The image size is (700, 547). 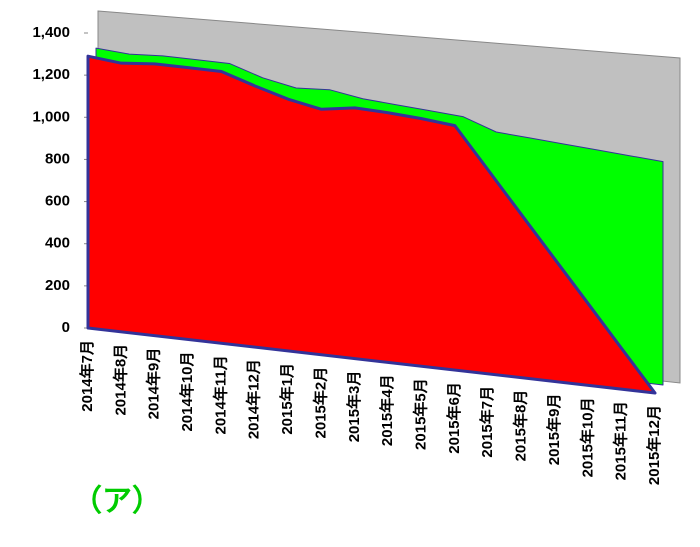 I want to click on y-tick-label: 600, so click(x=57, y=201).